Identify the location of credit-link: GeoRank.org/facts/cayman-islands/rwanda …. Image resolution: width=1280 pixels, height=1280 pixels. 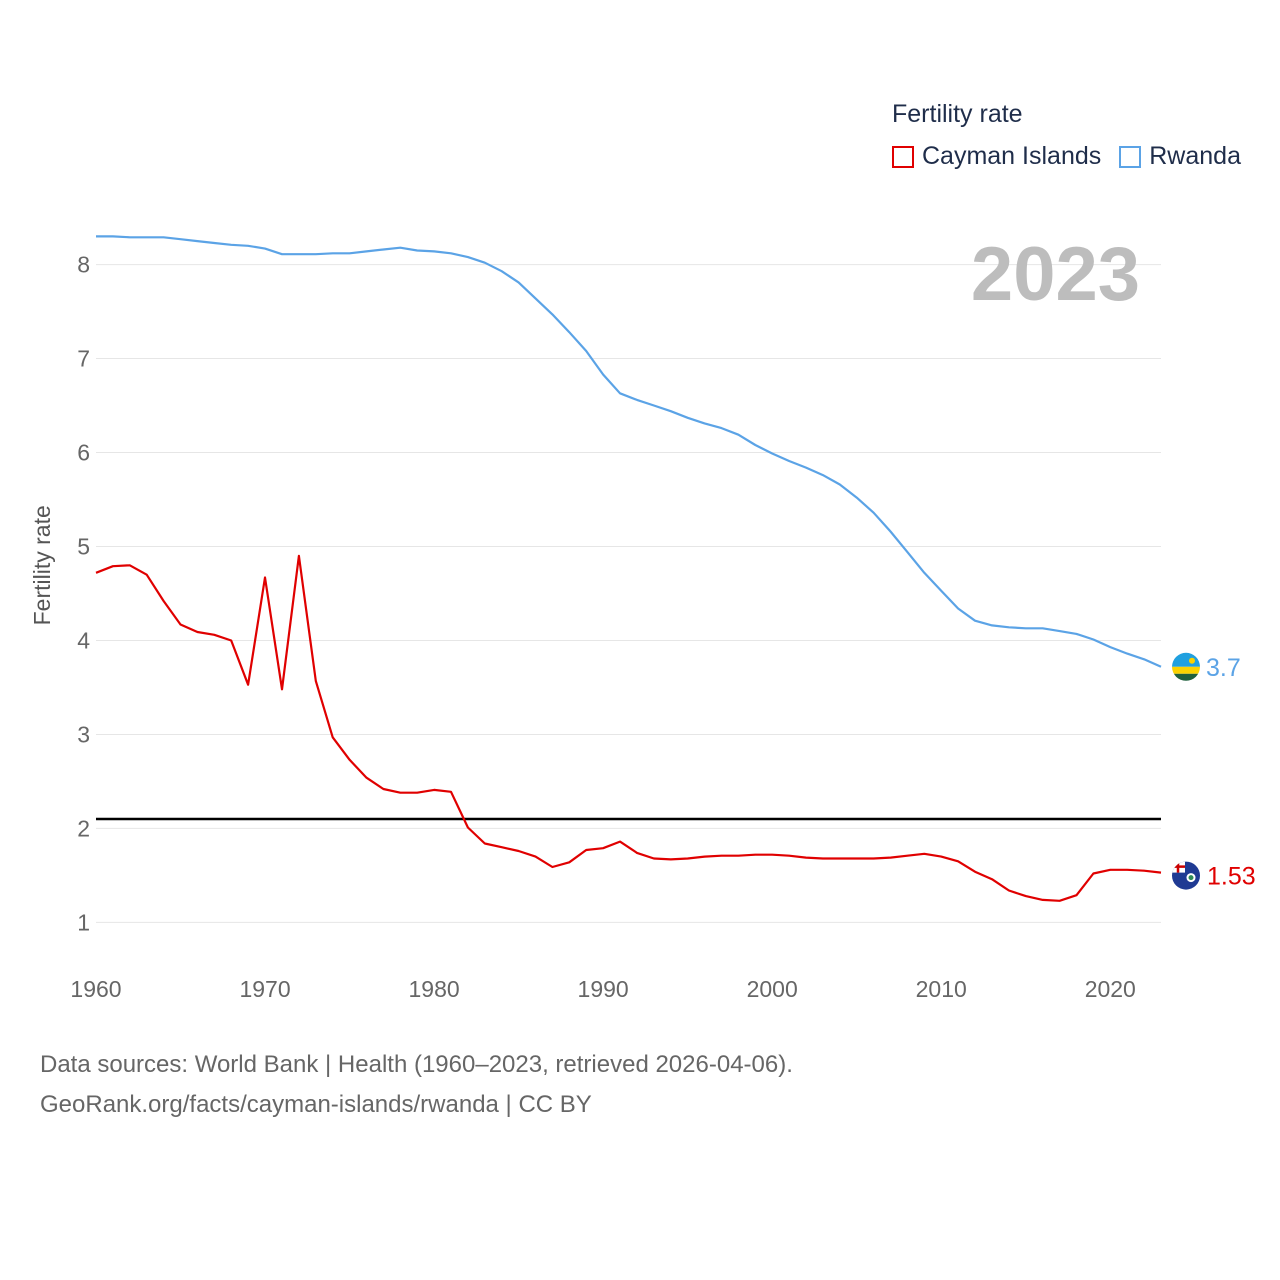
(316, 1104).